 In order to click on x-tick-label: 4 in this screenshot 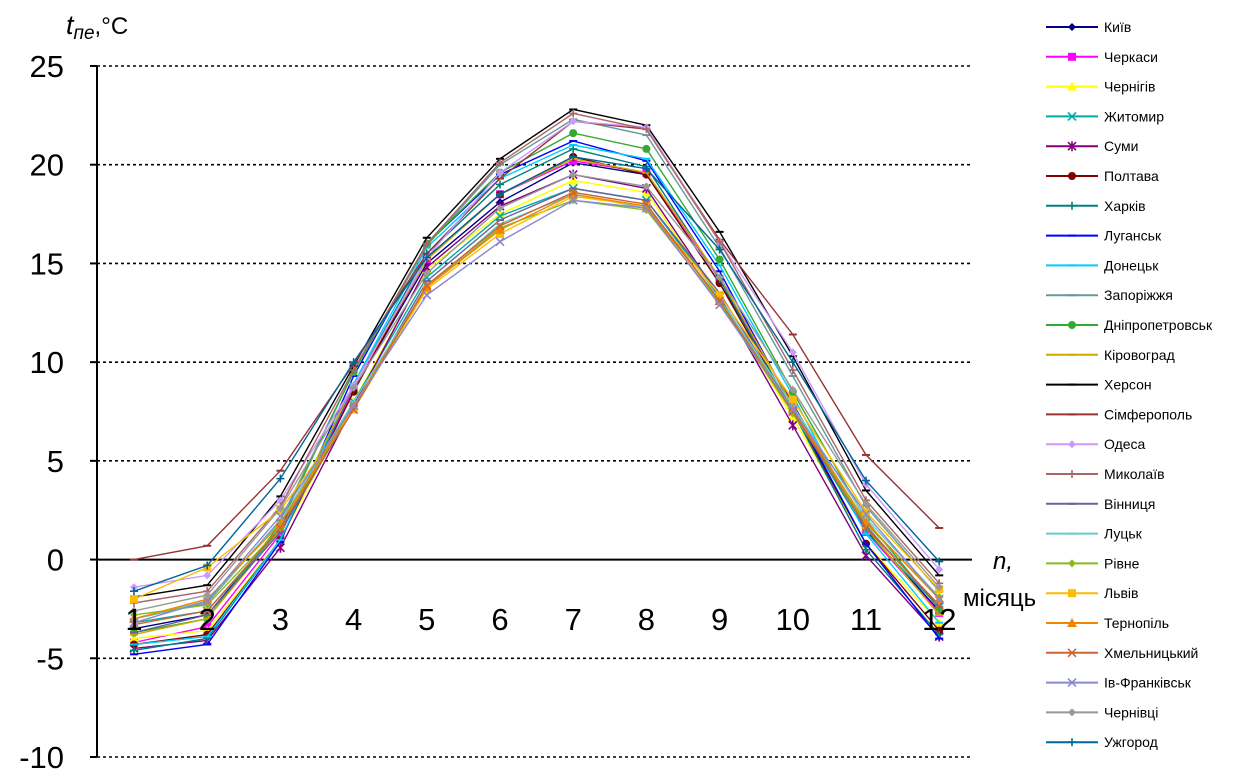, I will do `click(353, 619)`.